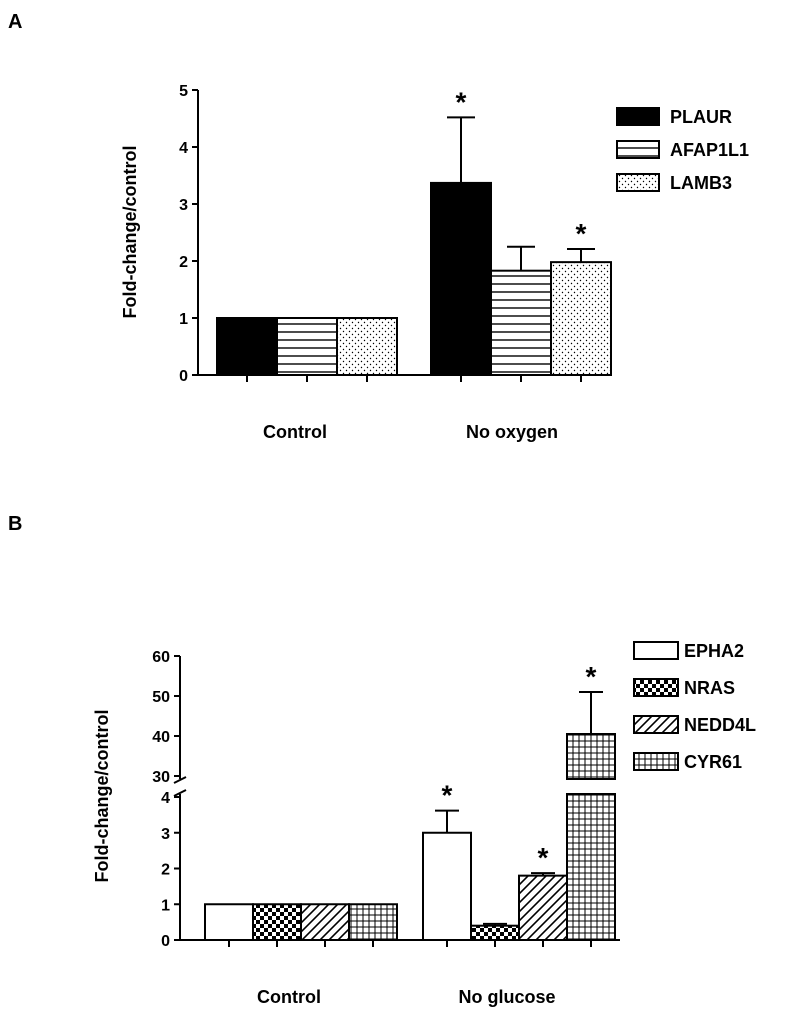 This screenshot has width=799, height=1014. What do you see at coordinates (410, 432) in the screenshot?
I see `panel-a-category-labels: Control No oxygen` at bounding box center [410, 432].